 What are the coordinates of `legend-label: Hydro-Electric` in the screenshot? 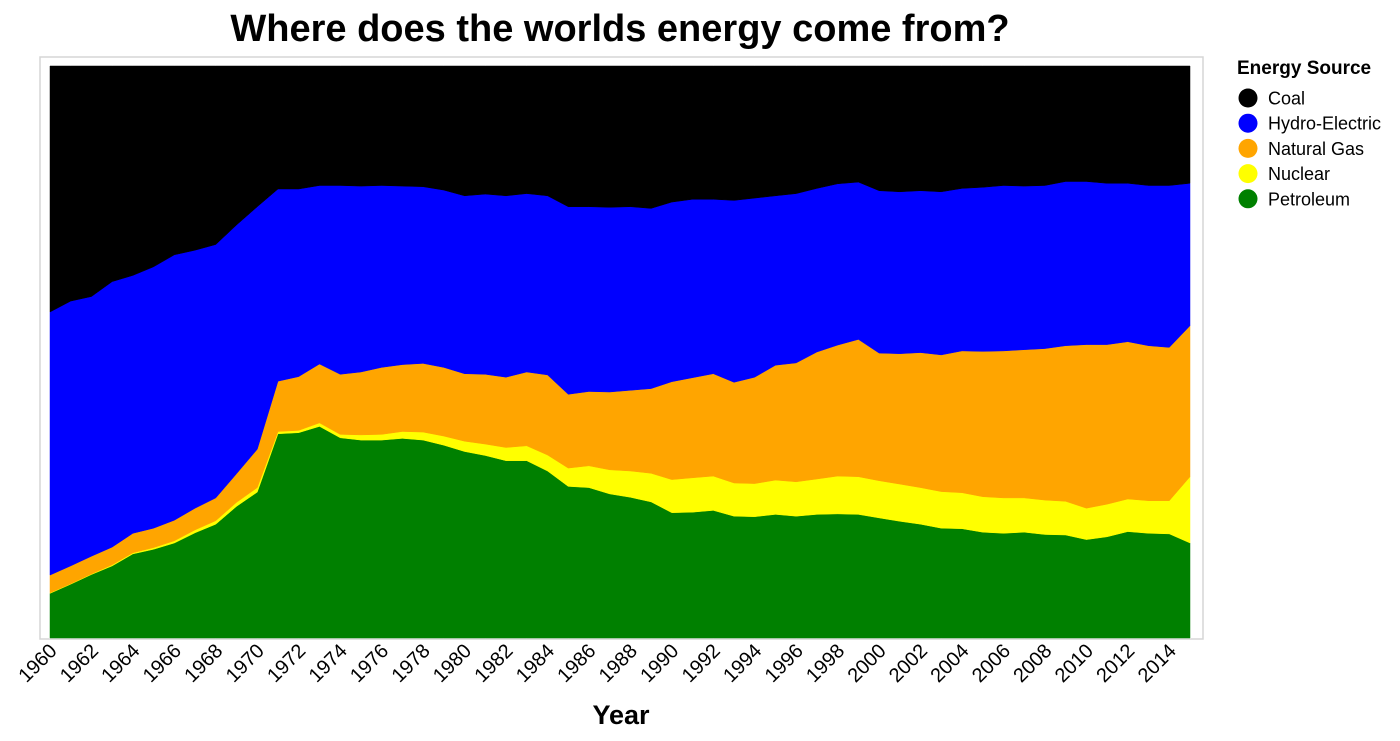 It's located at (1324, 124).